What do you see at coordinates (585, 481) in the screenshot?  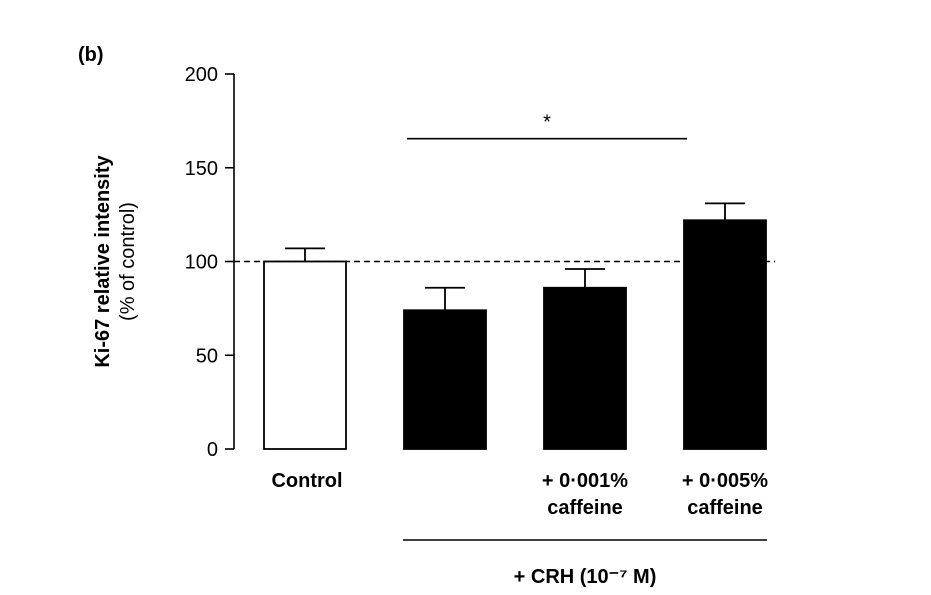 I see `x-category-label-line: + 0·001%` at bounding box center [585, 481].